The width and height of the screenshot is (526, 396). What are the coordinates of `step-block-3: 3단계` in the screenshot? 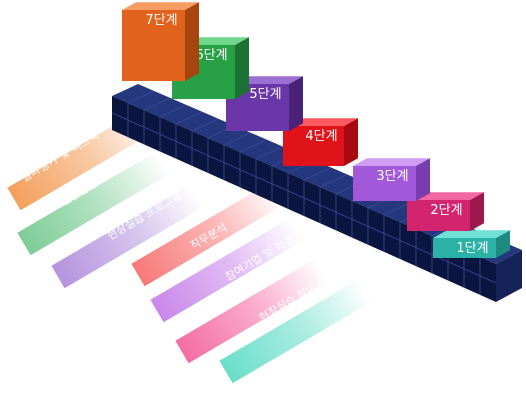 It's located at (391, 179).